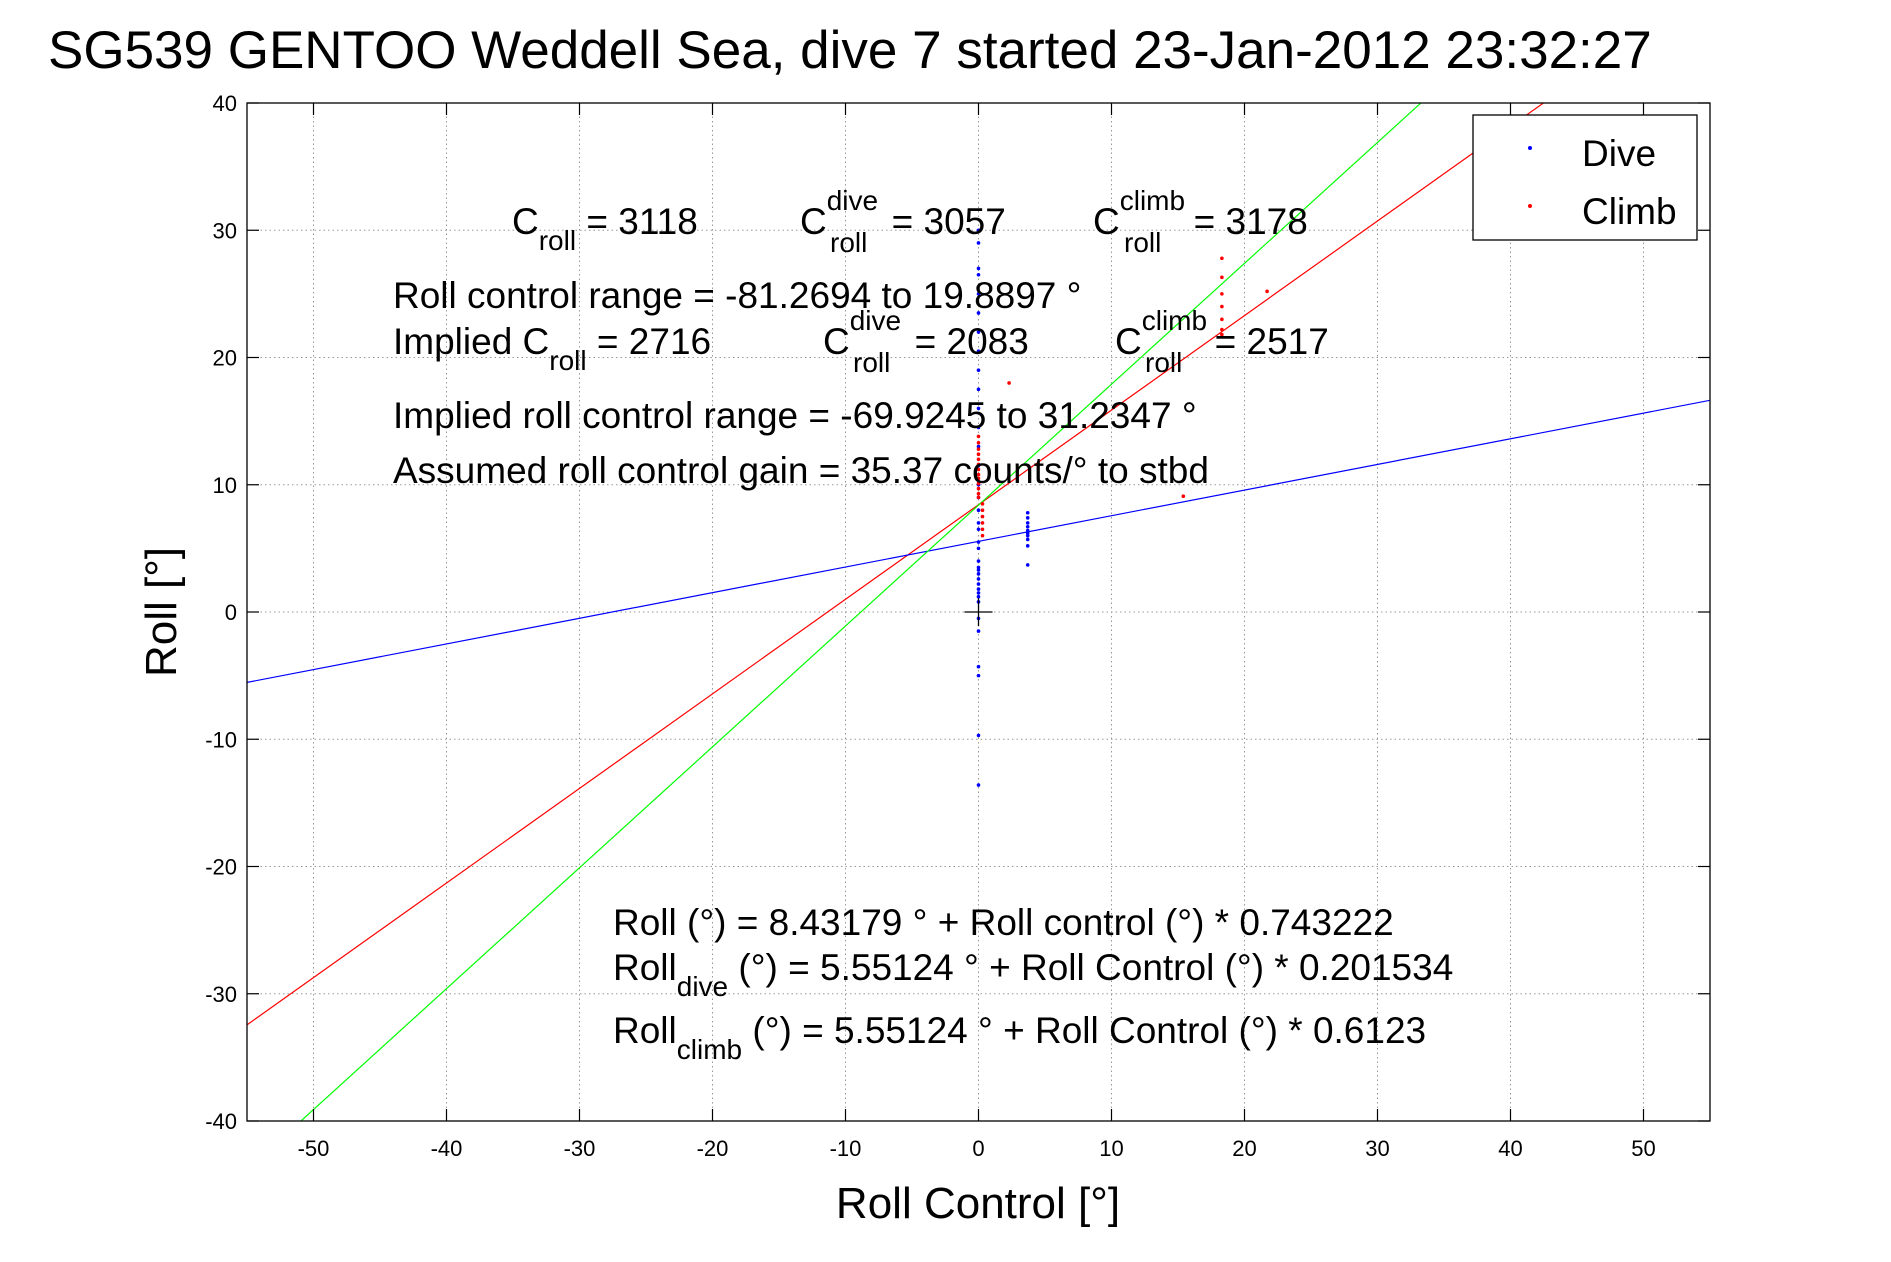 Image resolution: width=1891 pixels, height=1262 pixels. Describe the element at coordinates (225, 103) in the screenshot. I see `y-tick-label: 40` at that location.